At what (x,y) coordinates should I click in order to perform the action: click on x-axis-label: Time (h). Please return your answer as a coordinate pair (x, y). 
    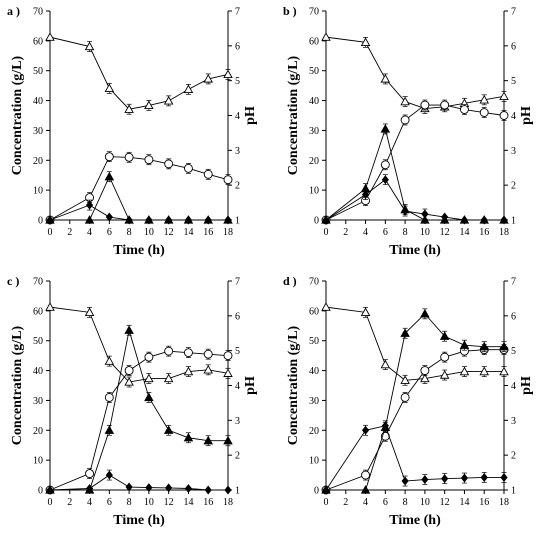
    Looking at the image, I should click on (139, 520).